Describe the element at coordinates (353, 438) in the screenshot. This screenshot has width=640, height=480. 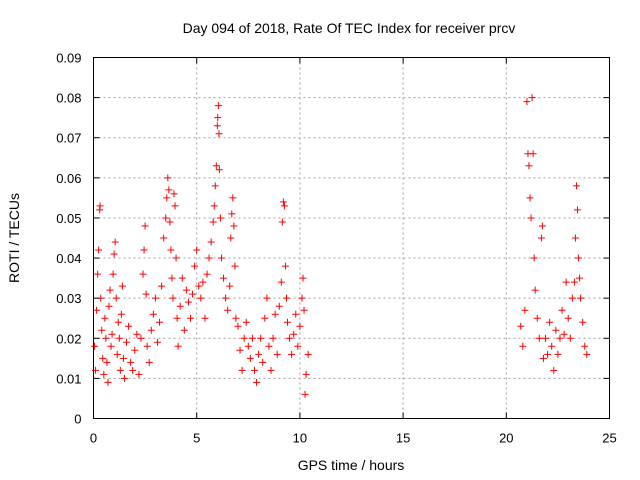
I see `x-tick-labels: 0 5 10 15 20 25` at that location.